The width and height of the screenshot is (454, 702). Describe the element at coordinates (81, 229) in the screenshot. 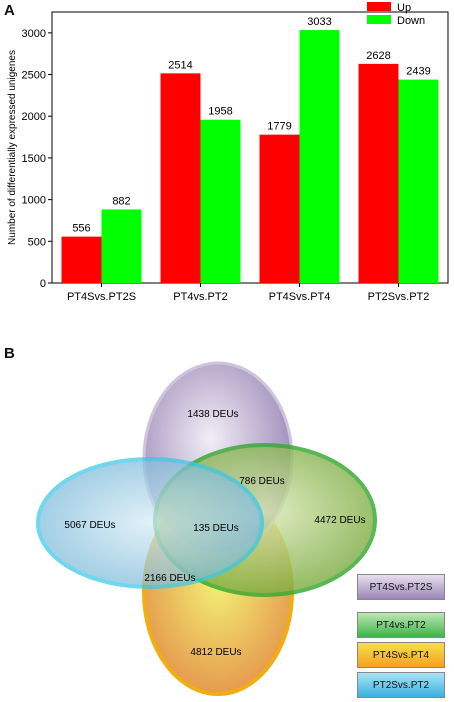

I see `bar-value-label: 556` at that location.